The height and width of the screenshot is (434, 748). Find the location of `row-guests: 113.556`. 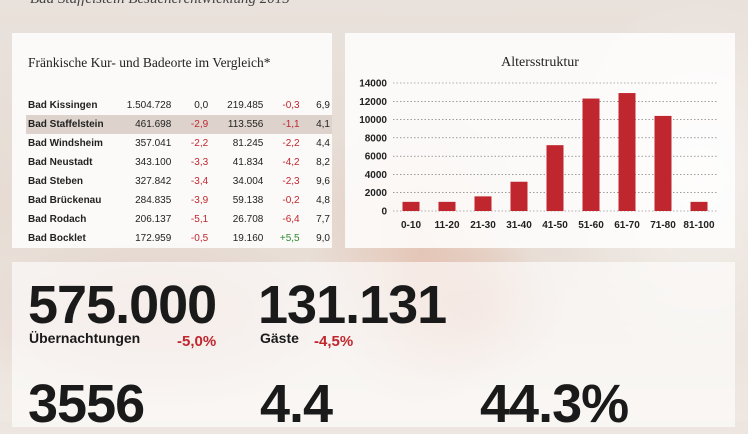

row-guests: 113.556 is located at coordinates (245, 124).